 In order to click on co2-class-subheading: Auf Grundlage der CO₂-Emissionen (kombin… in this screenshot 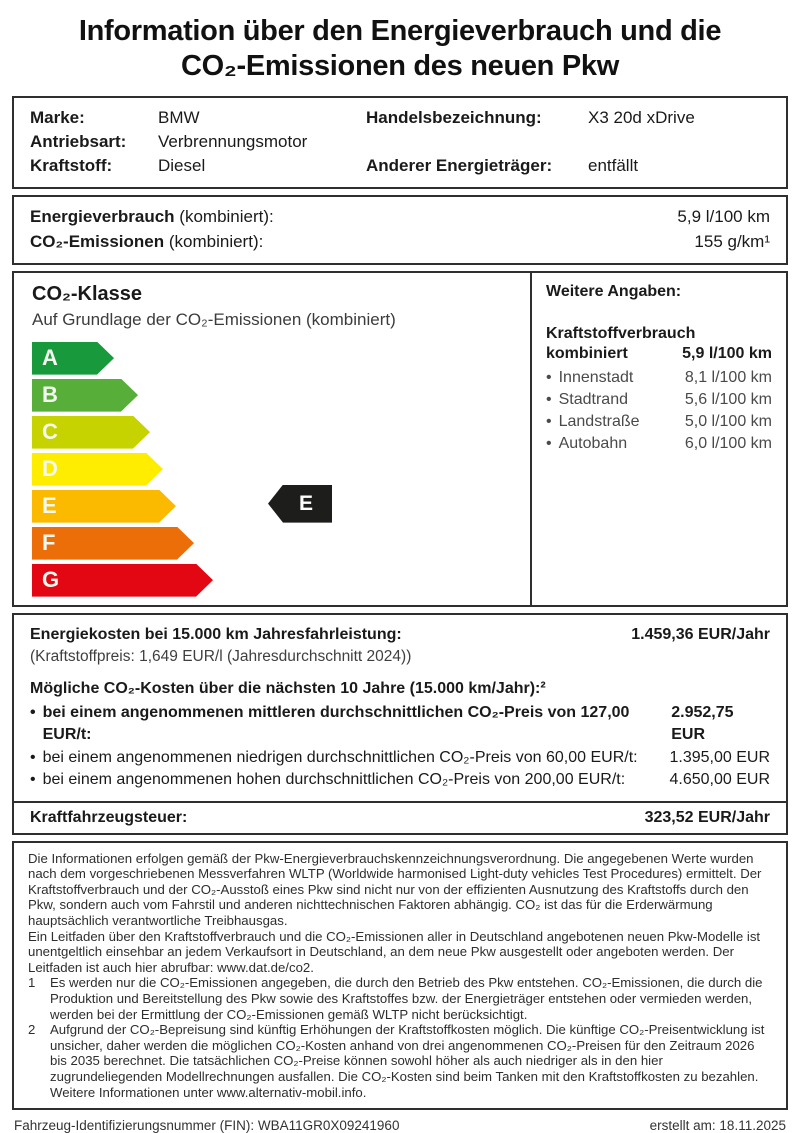, I will do `click(214, 319)`.